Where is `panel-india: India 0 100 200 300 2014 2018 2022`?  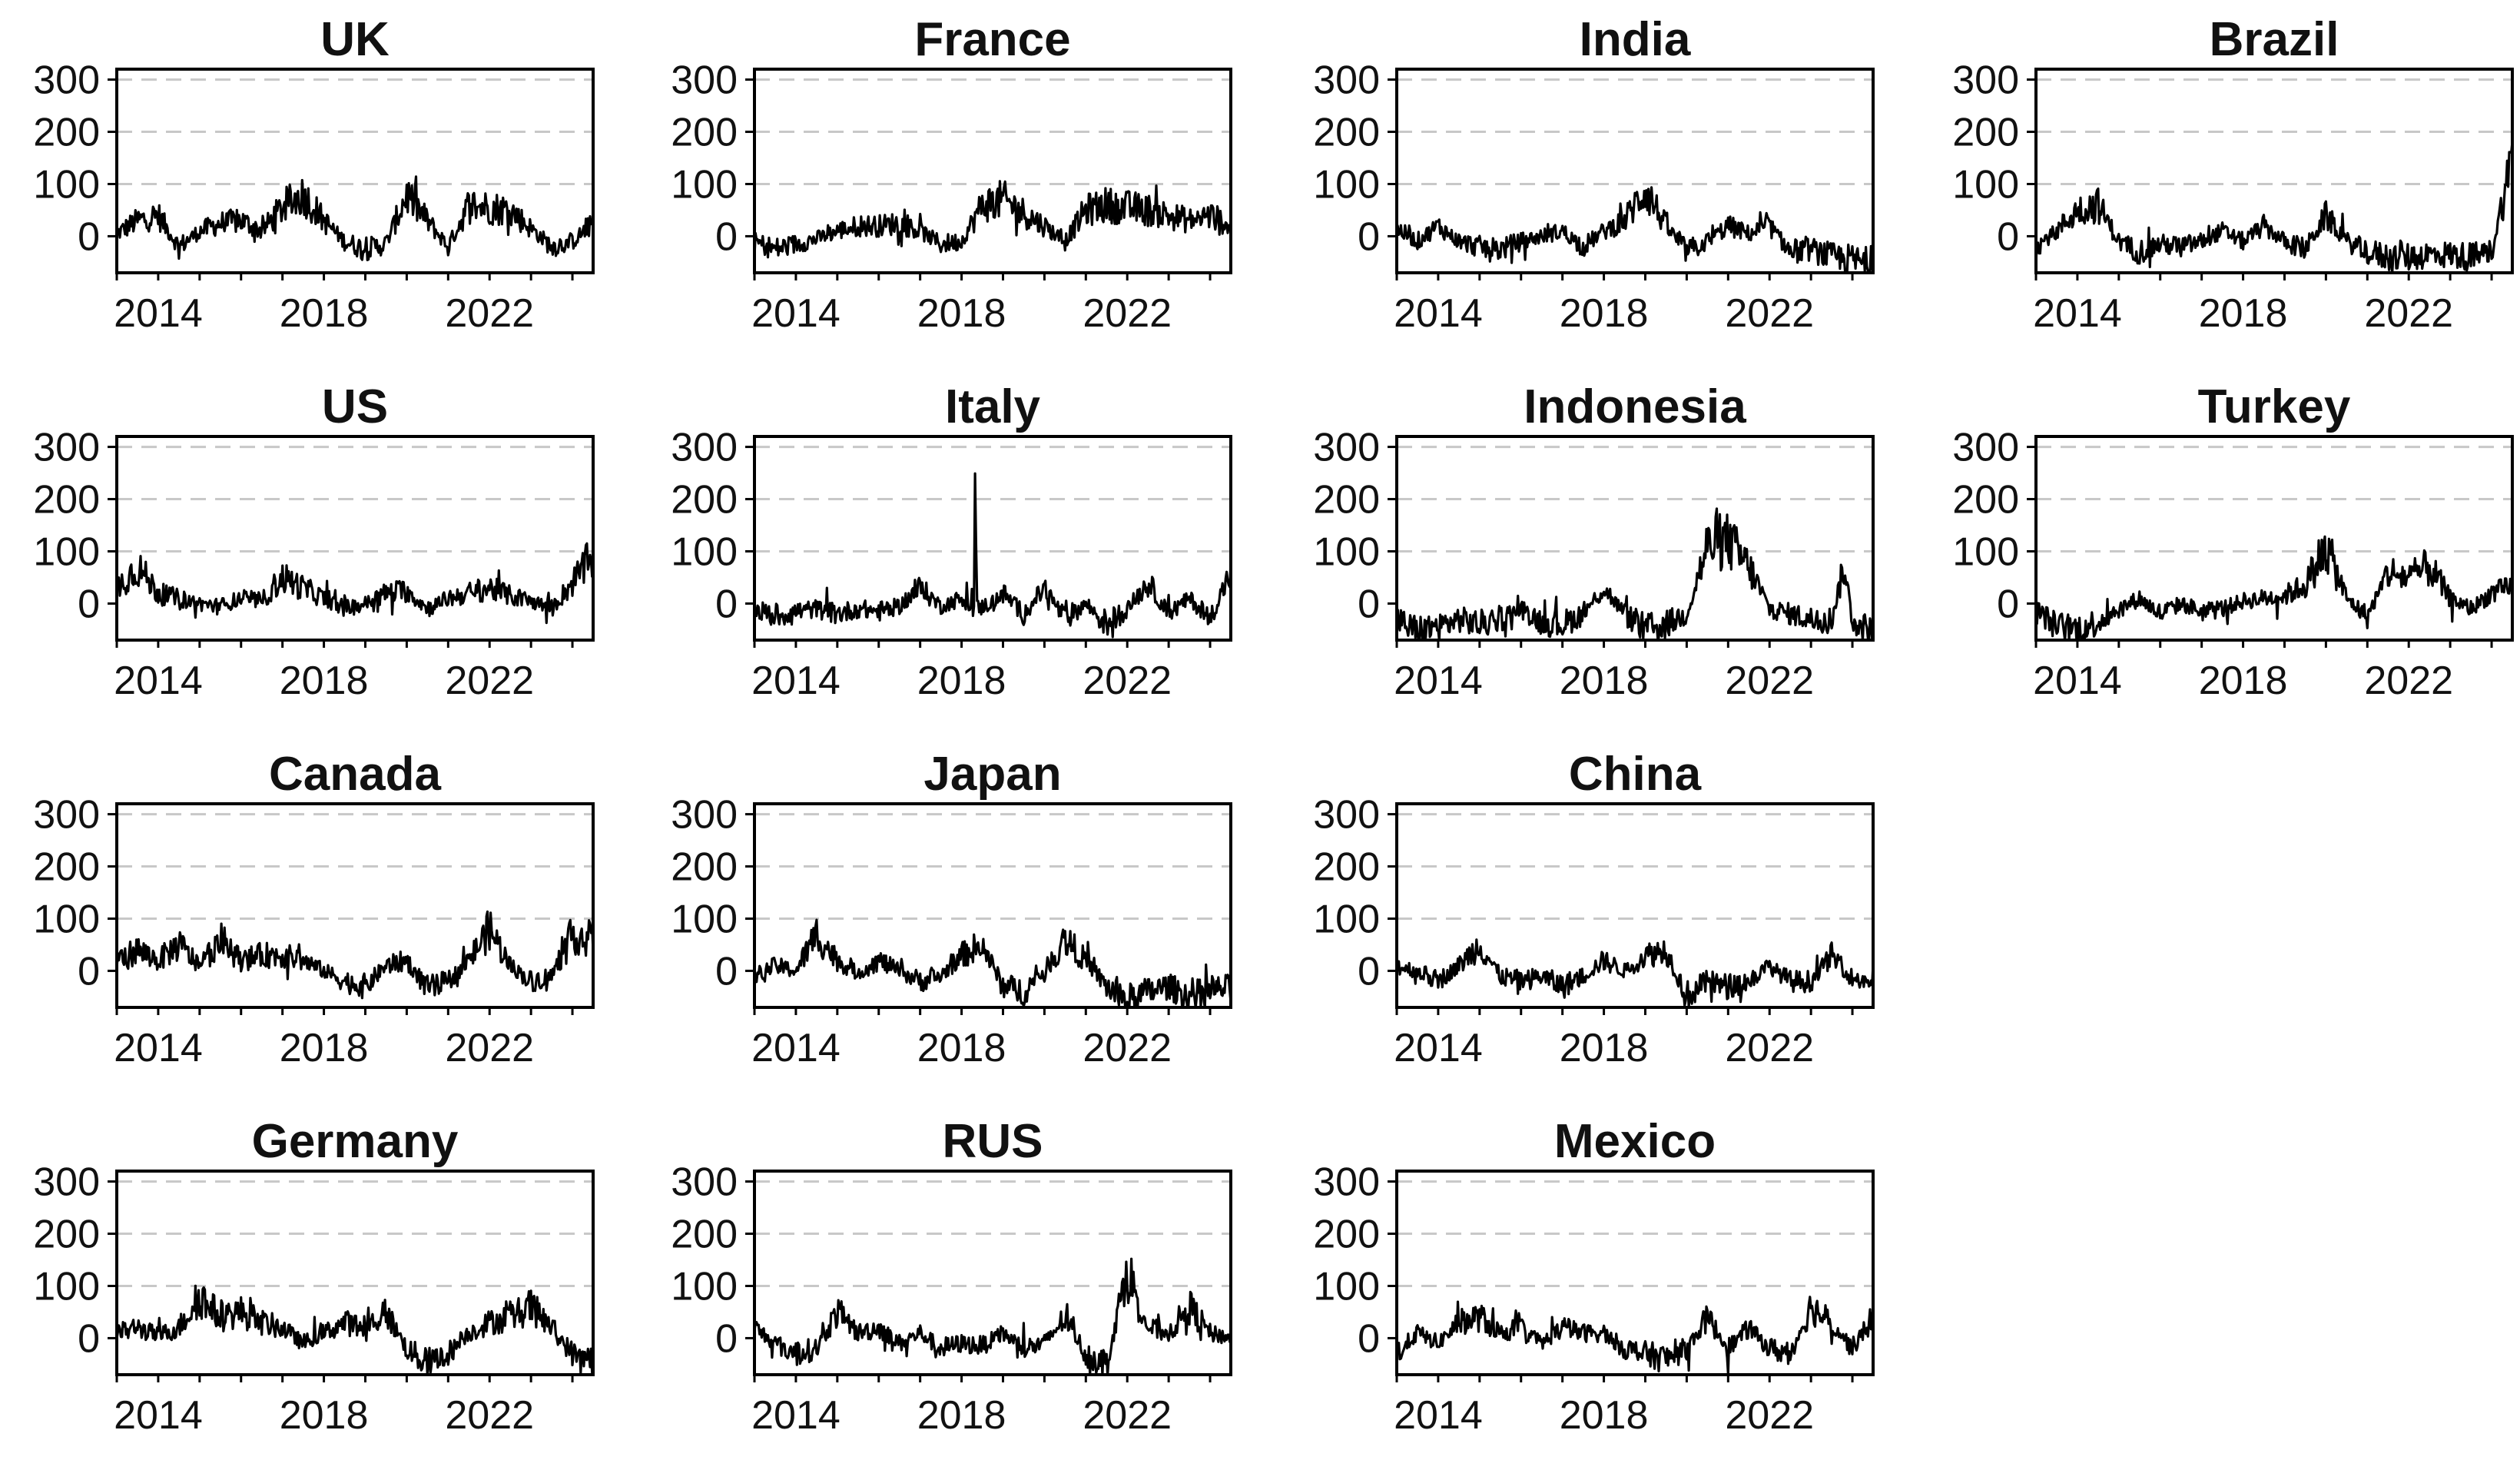 panel-india: India 0 100 200 300 2014 2018 2022 is located at coordinates (1594, 174).